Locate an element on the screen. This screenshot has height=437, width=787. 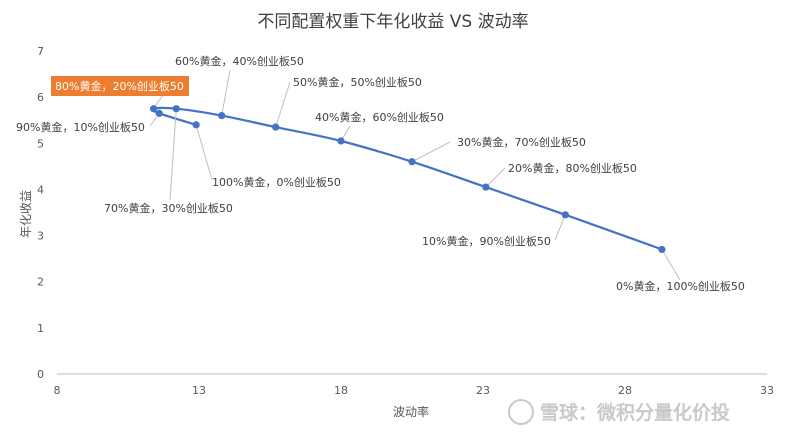
y-tick-label: 1 is located at coordinates (40, 328).